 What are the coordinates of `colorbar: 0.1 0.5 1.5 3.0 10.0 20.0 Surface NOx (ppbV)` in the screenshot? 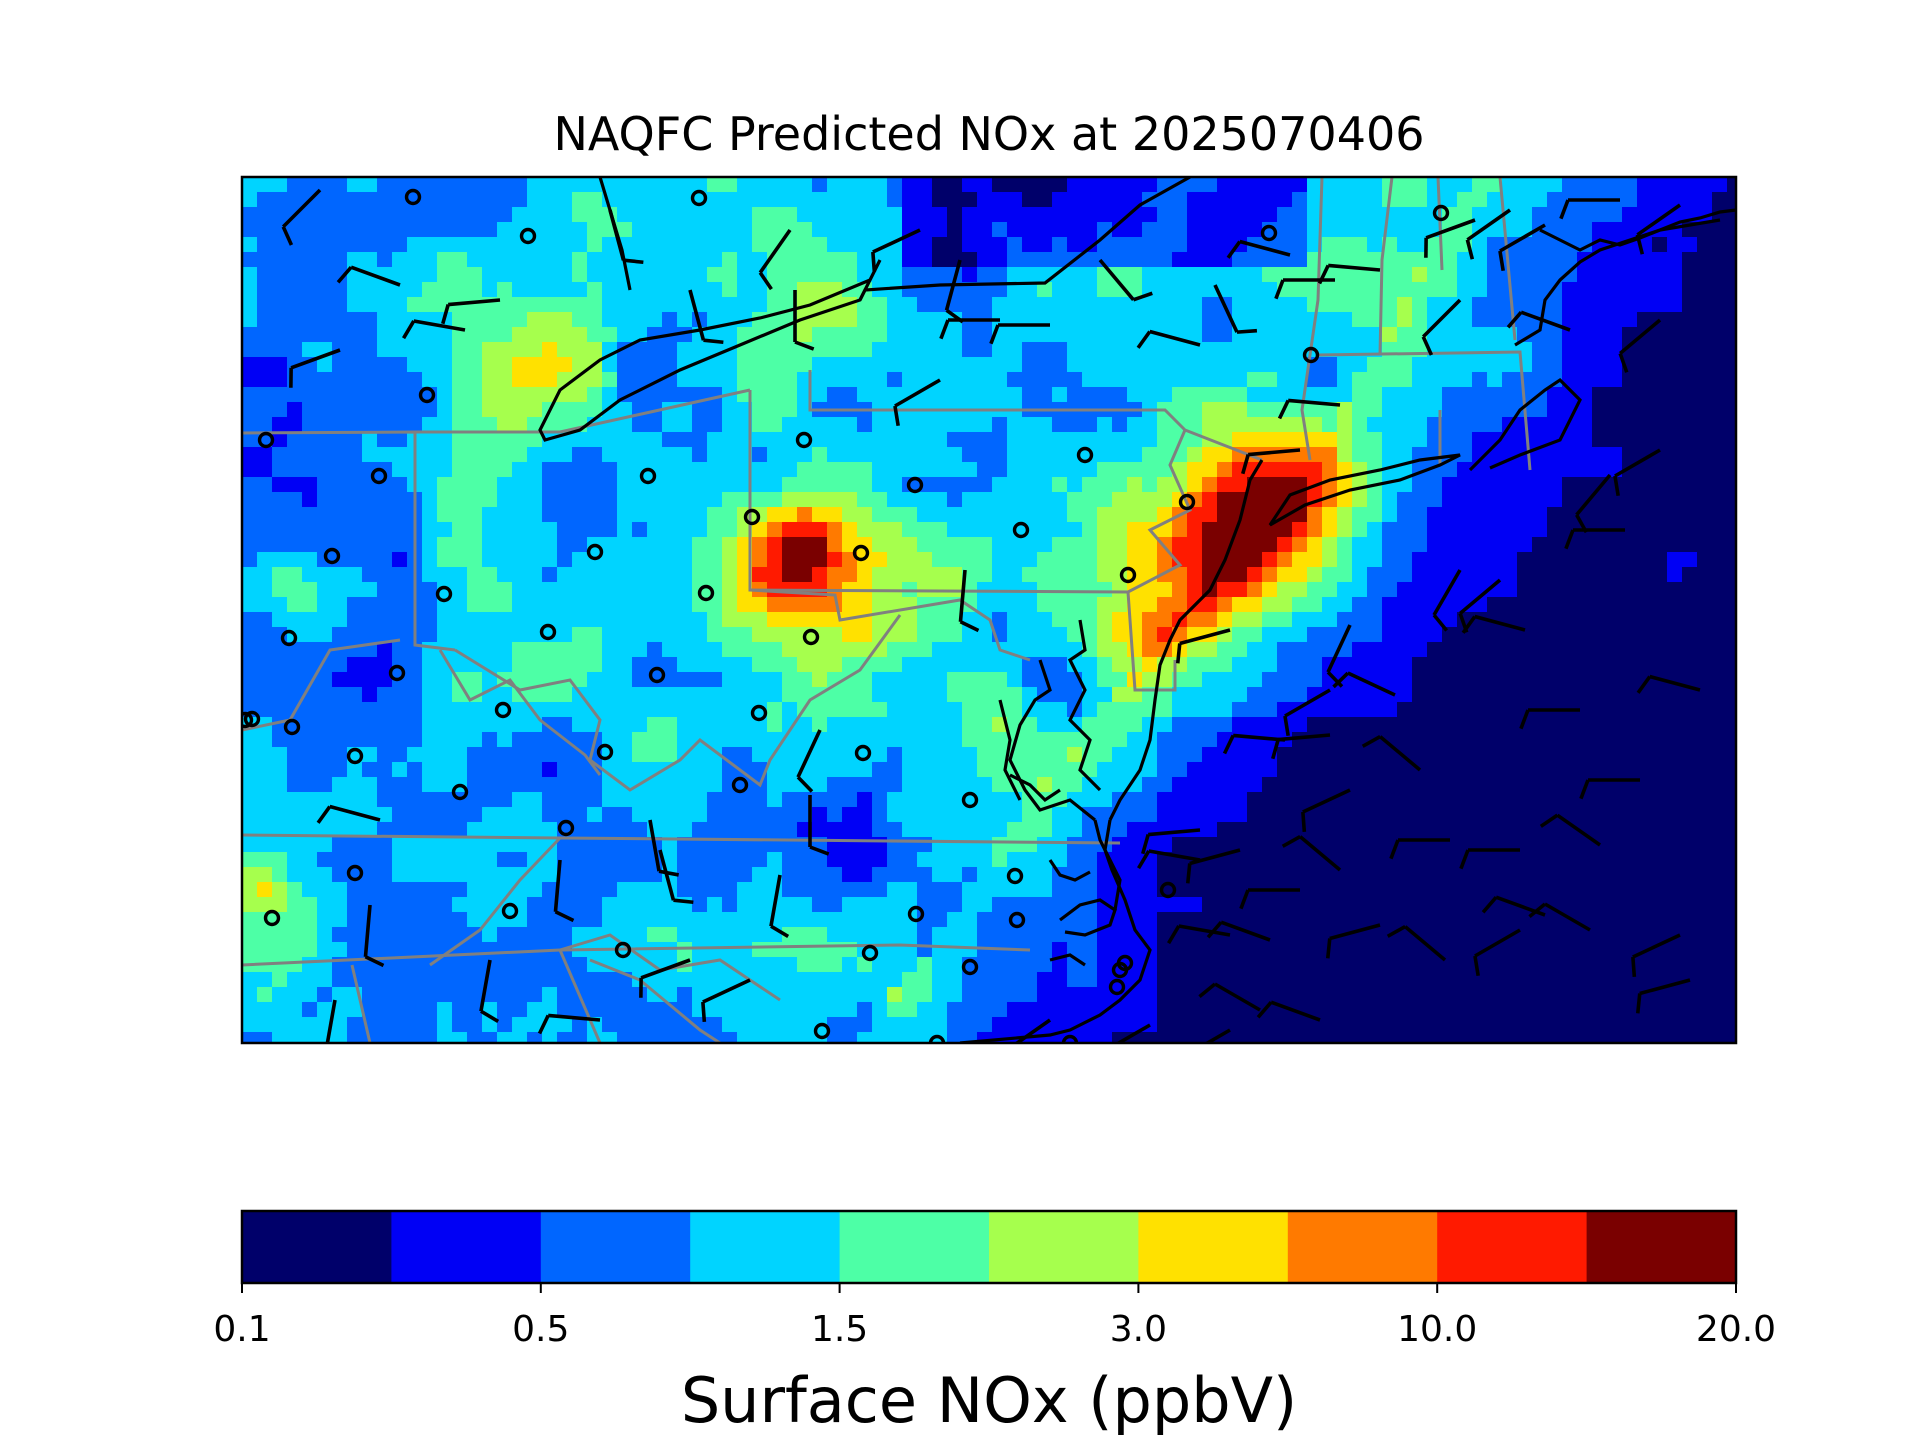 It's located at (994, 1323).